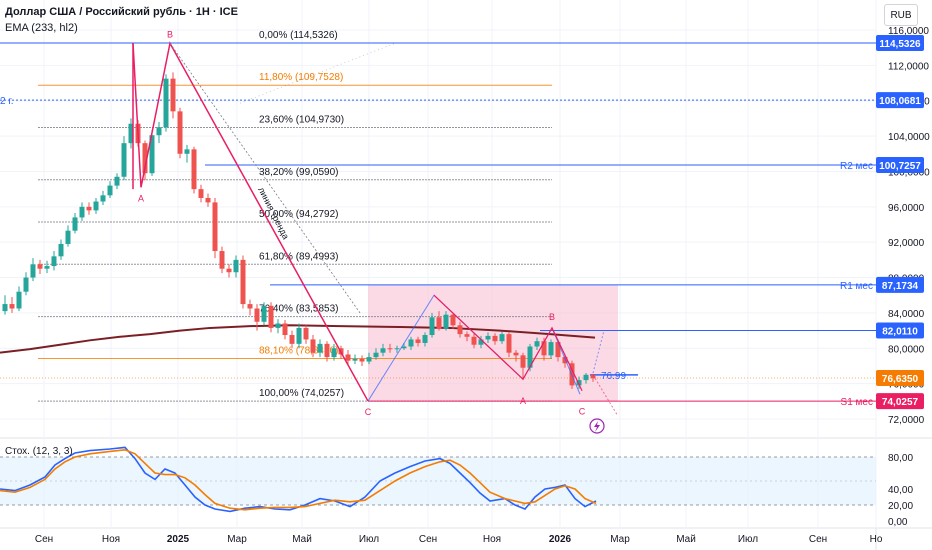  I want to click on price-badge-label: 74,0257, so click(900, 402).